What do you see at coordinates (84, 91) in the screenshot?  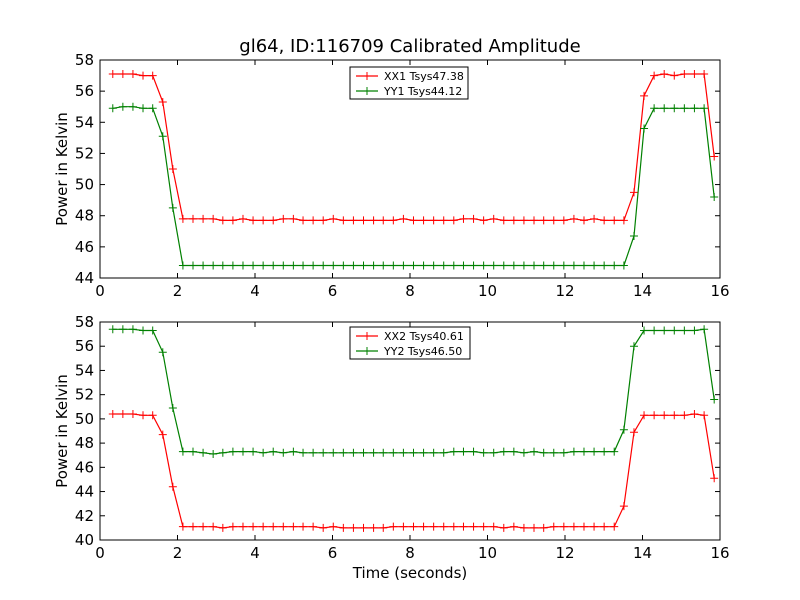 I see `y-tick-label: 56` at bounding box center [84, 91].